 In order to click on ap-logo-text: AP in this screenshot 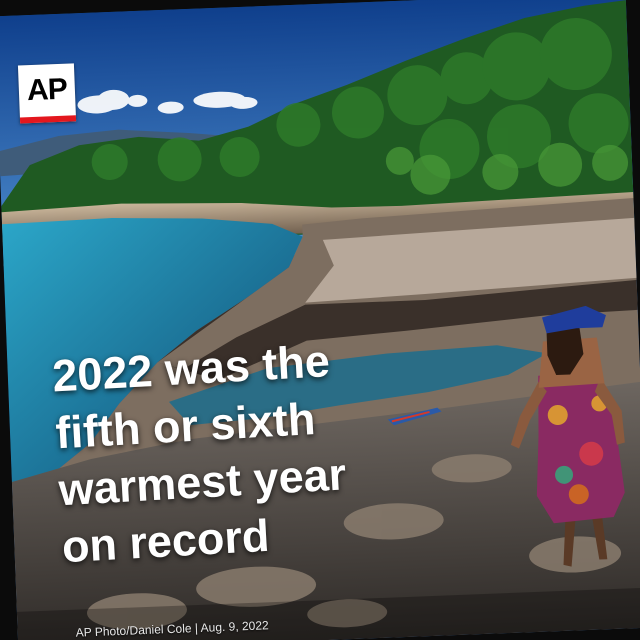, I will do `click(47, 90)`.